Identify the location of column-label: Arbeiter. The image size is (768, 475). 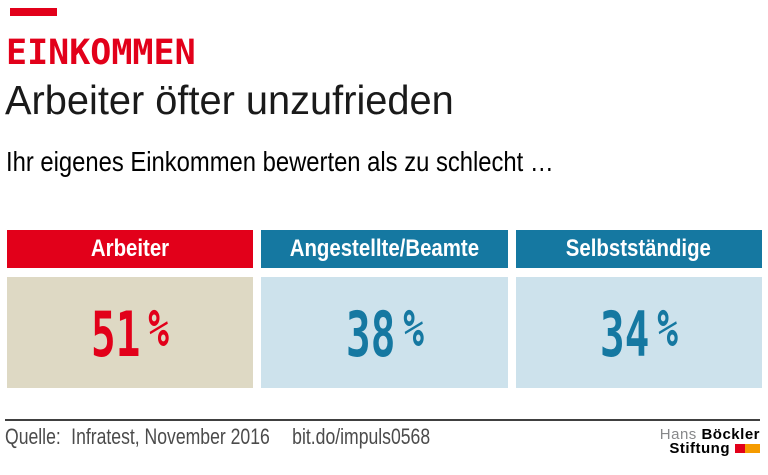
(130, 248).